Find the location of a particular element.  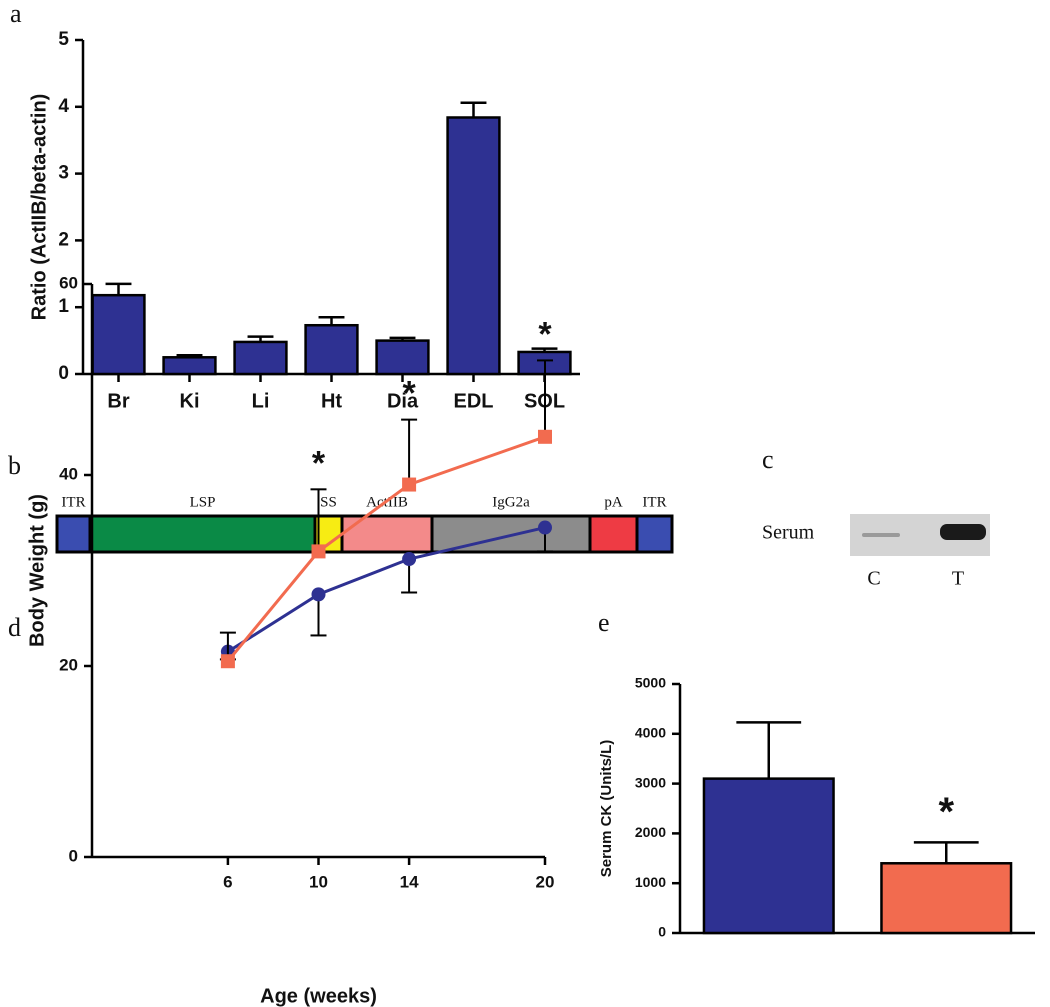

x-tick-label: EDL is located at coordinates (474, 401).